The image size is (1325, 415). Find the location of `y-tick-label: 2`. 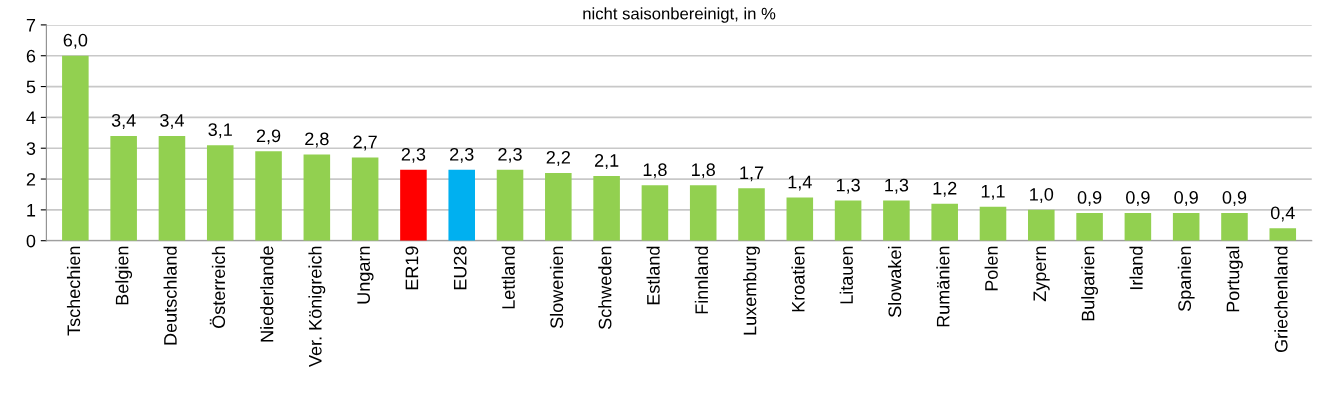

y-tick-label: 2 is located at coordinates (31, 179).